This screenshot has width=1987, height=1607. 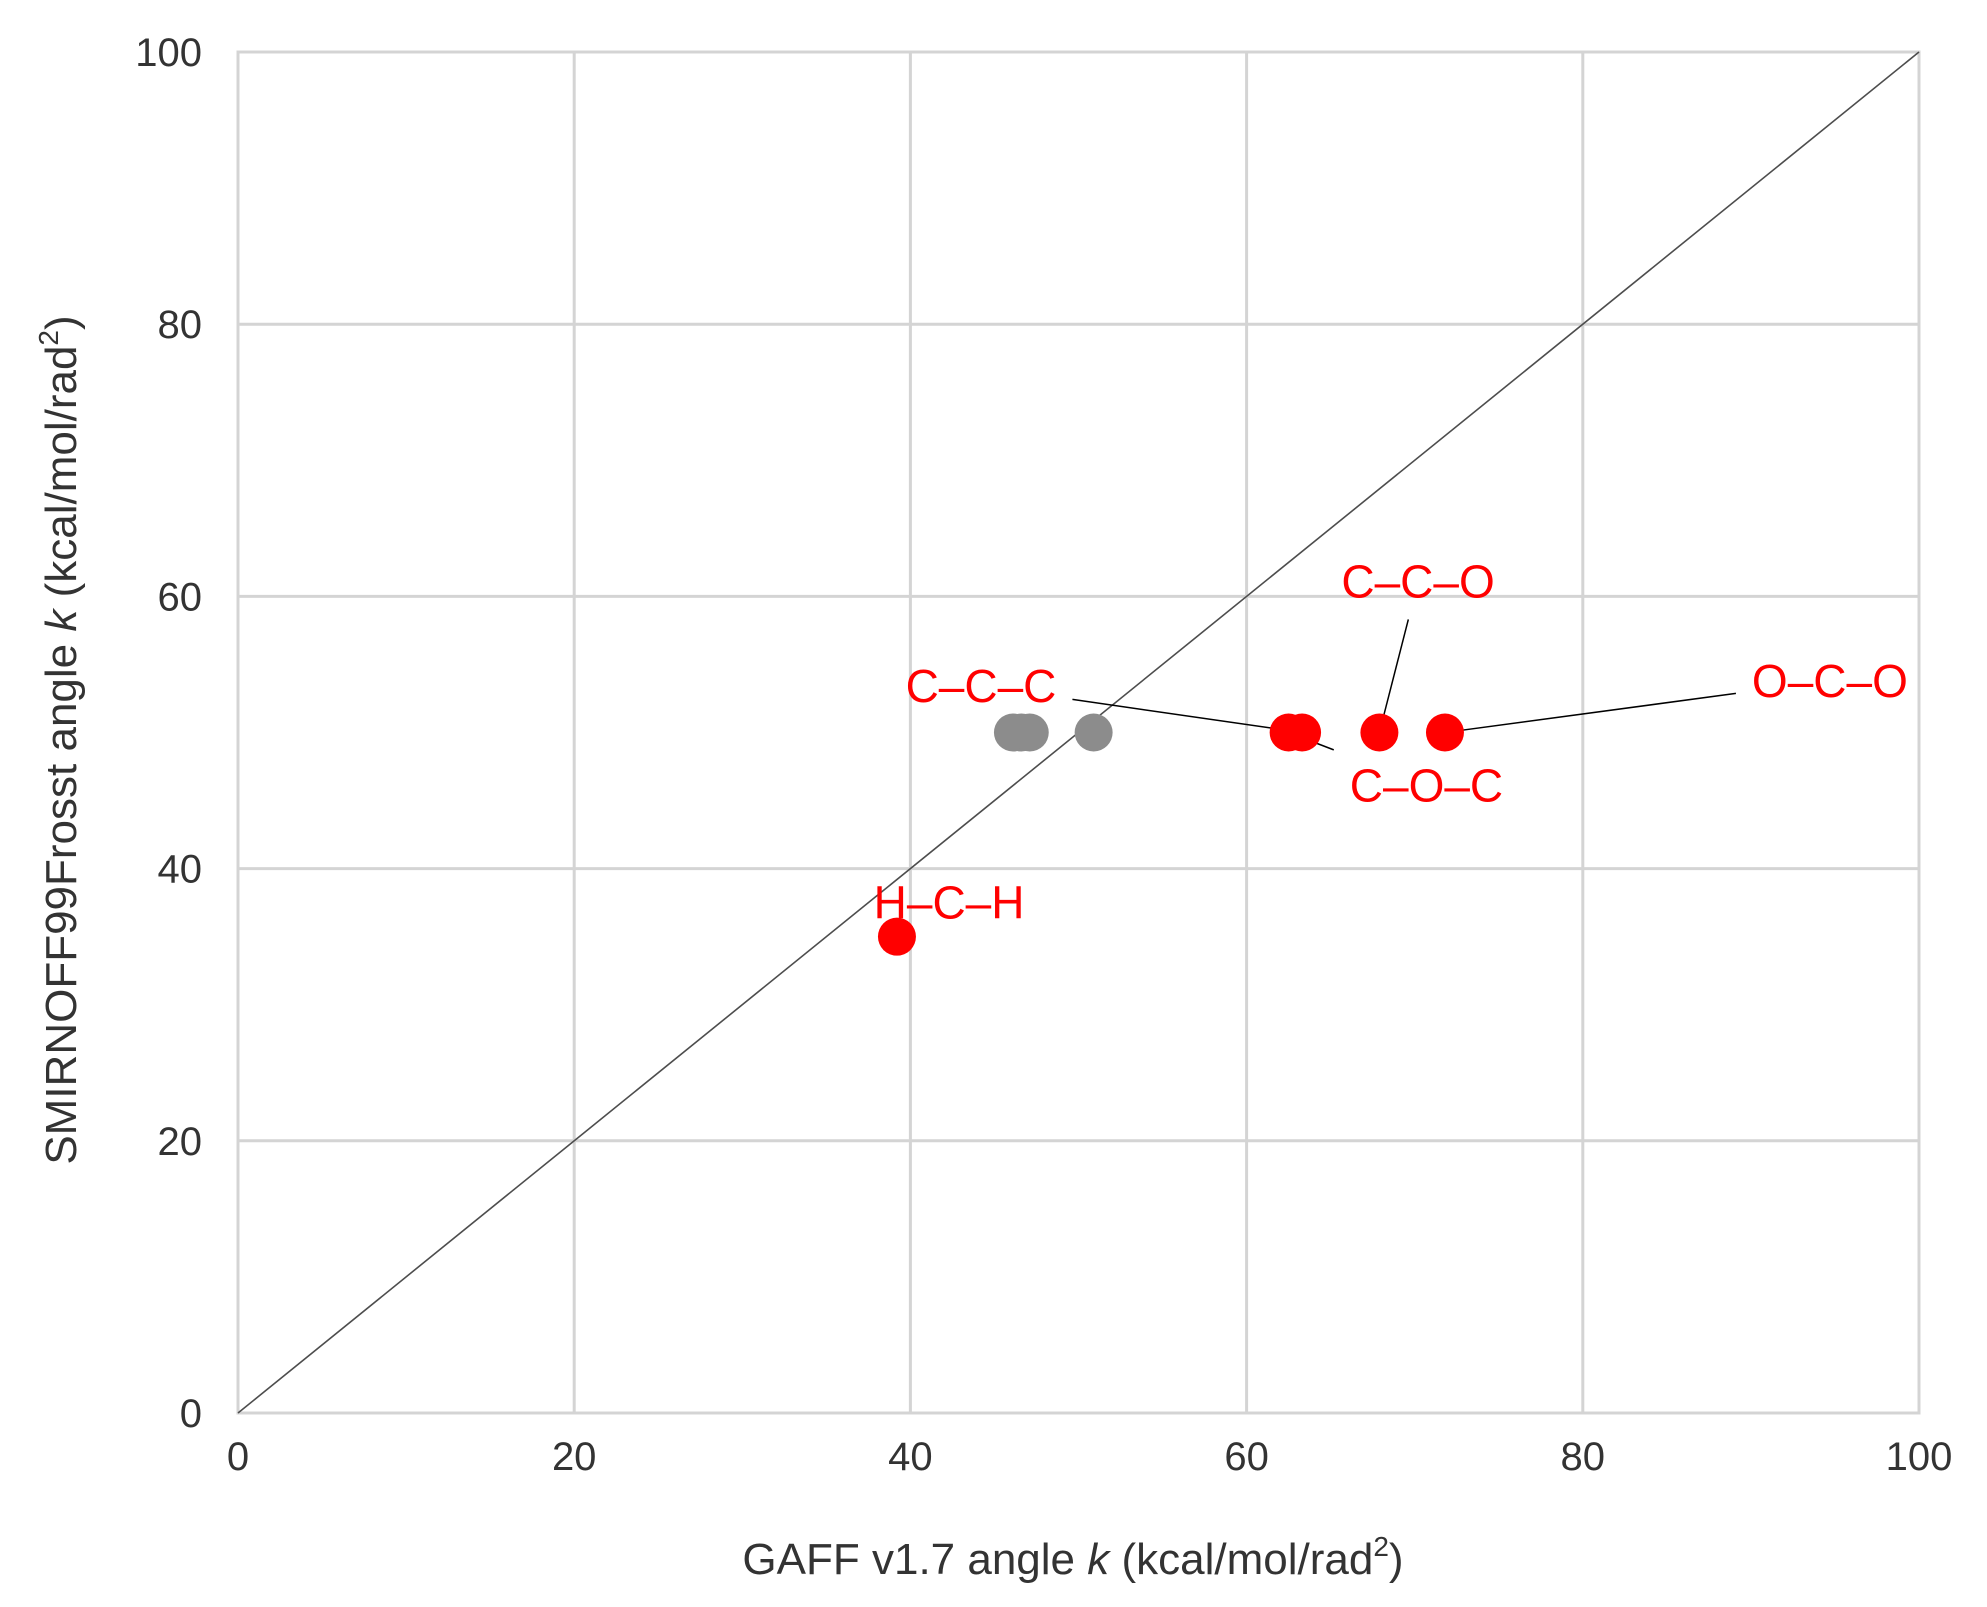 I want to click on y-tick-labels: 0 20 40 60 80 100, so click(x=168, y=733).